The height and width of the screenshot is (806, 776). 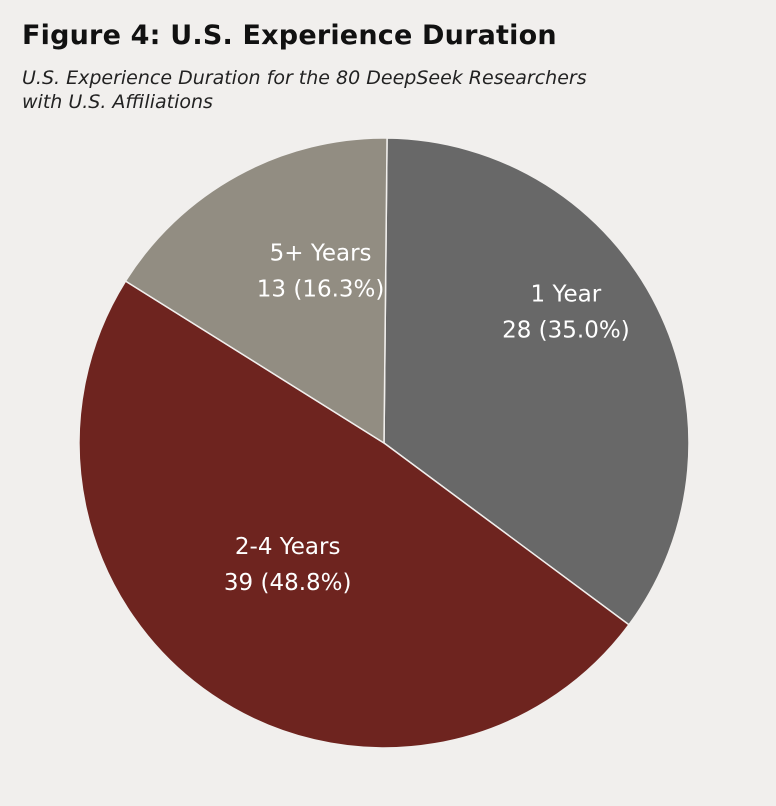 I want to click on slice-label-name: 1 Year, so click(x=566, y=295).